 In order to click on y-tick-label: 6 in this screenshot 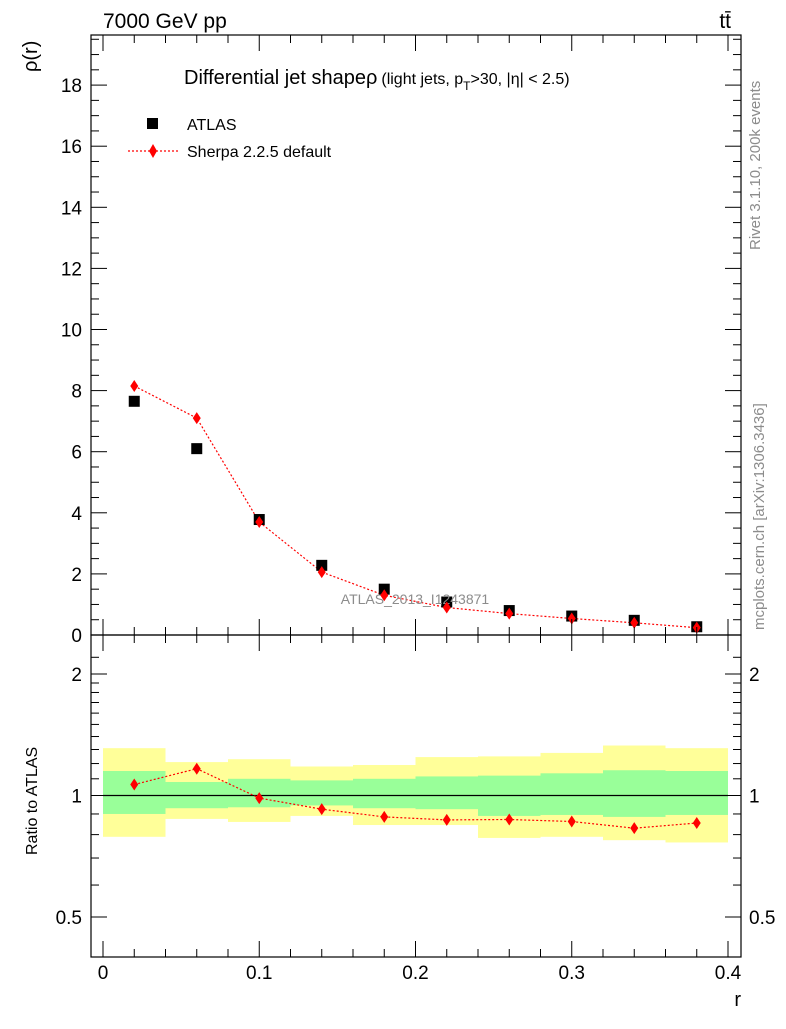, I will do `click(76, 453)`.